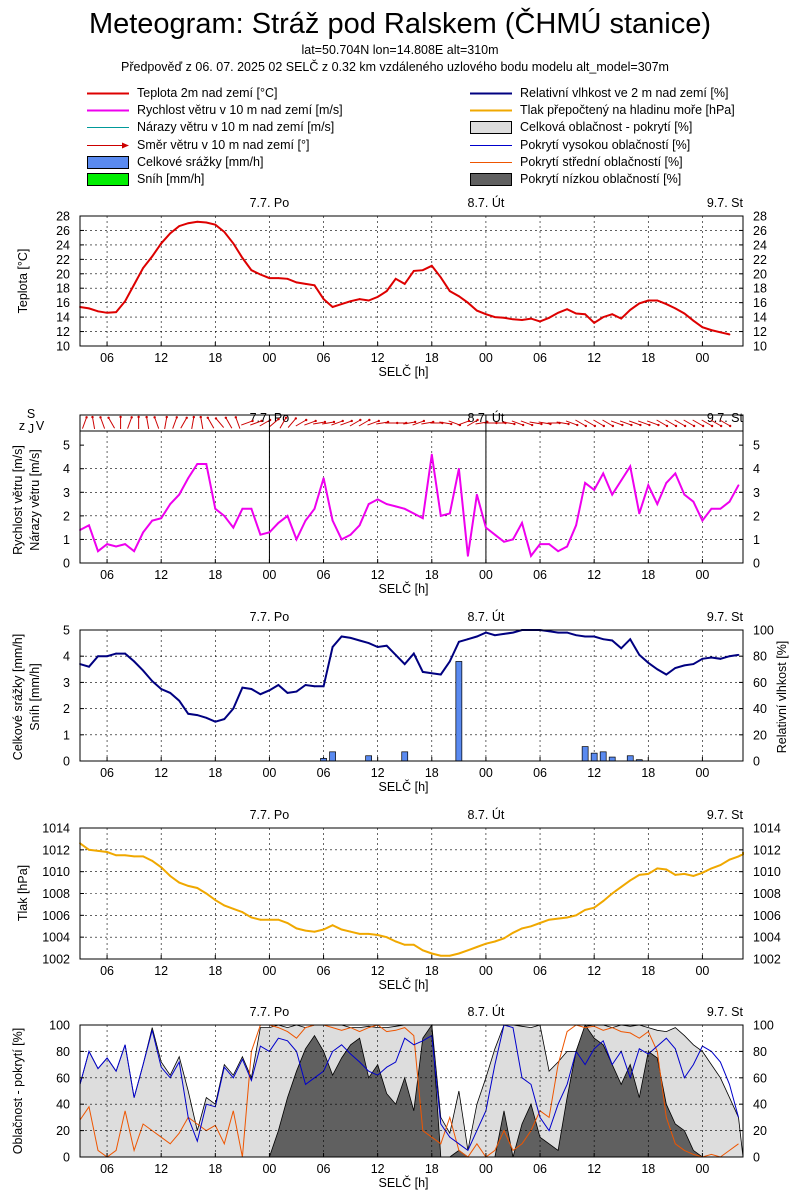 The height and width of the screenshot is (1200, 800). Describe the element at coordinates (411, 899) in the screenshot. I see `pressure-line` at that location.